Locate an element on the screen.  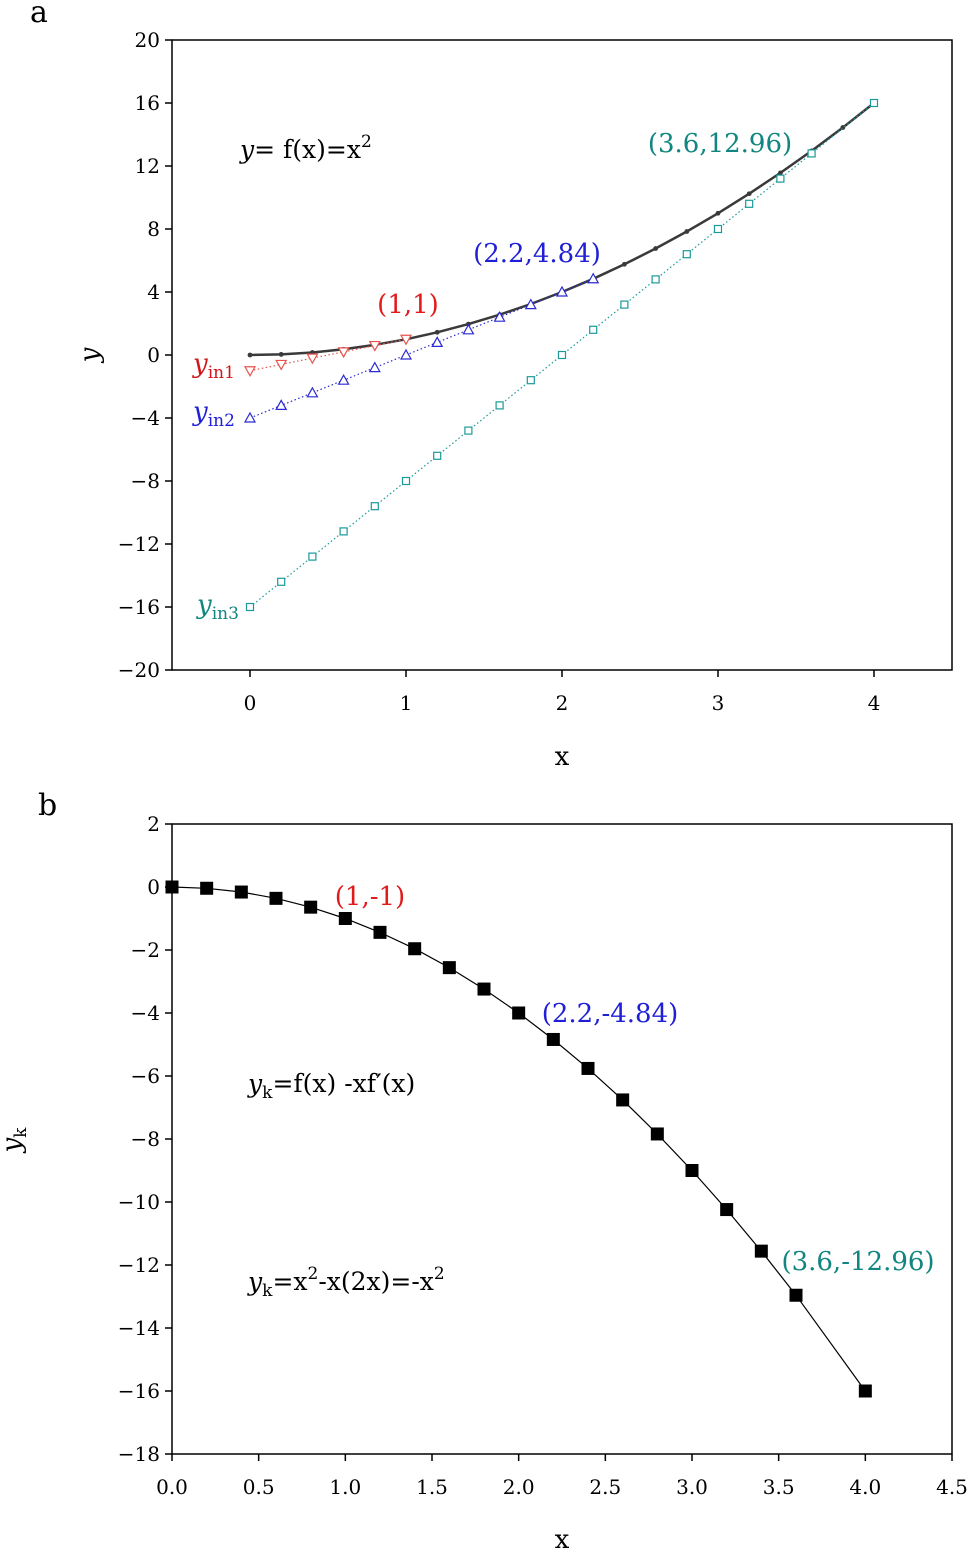
annotation-3-6-neg12-96: (3.6,-12.96) is located at coordinates (857, 1262).